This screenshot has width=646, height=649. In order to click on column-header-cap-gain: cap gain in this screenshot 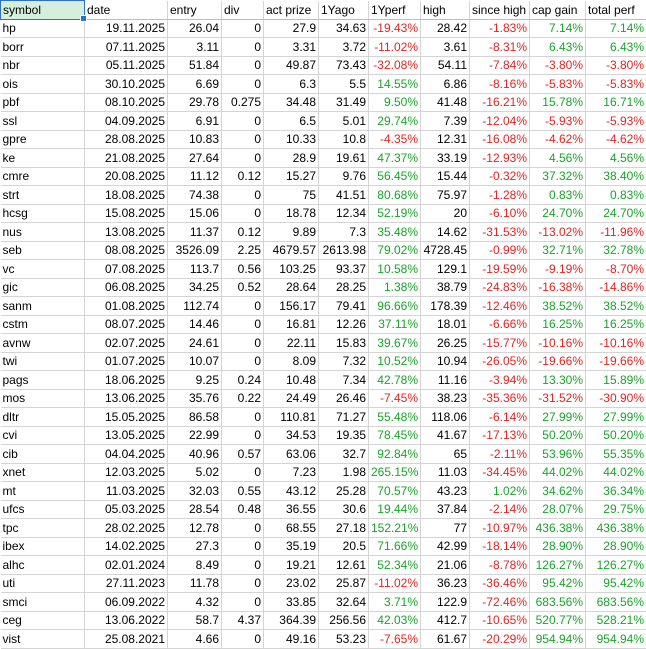, I will do `click(558, 10)`.